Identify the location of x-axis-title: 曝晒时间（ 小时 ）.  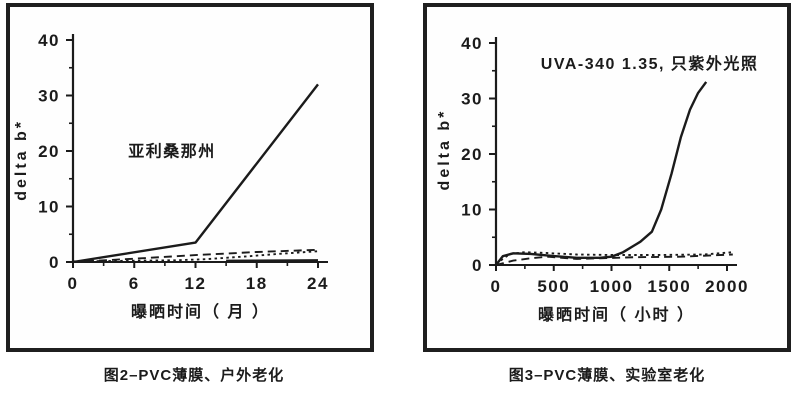
(616, 314).